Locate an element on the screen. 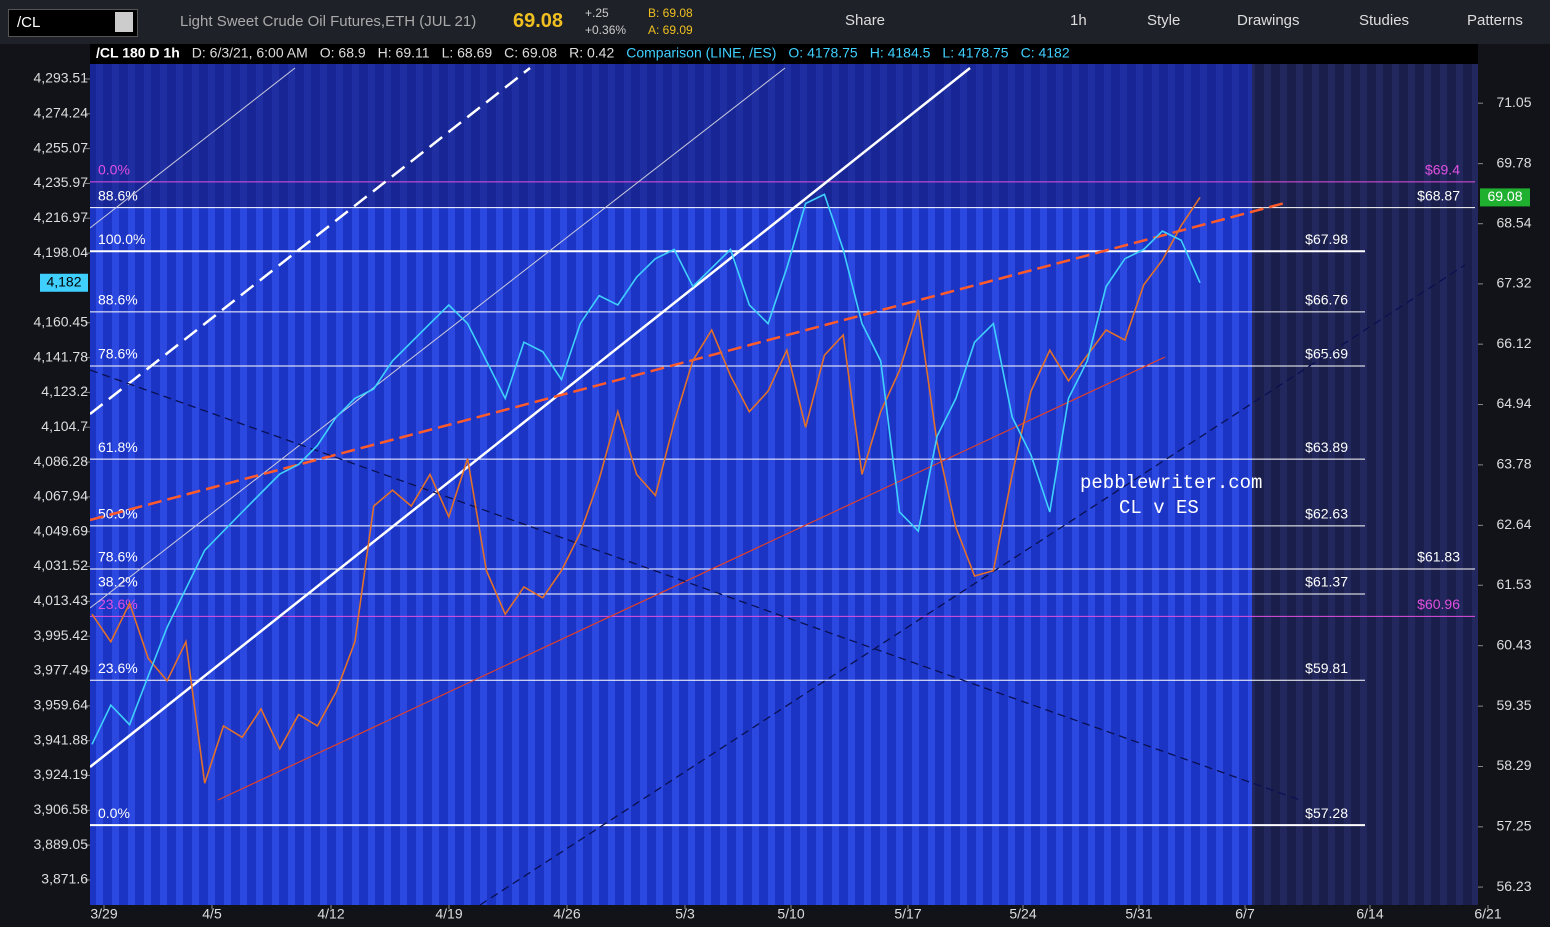 Image resolution: width=1550 pixels, height=927 pixels. header-item: L: 4178.75 is located at coordinates (975, 53).